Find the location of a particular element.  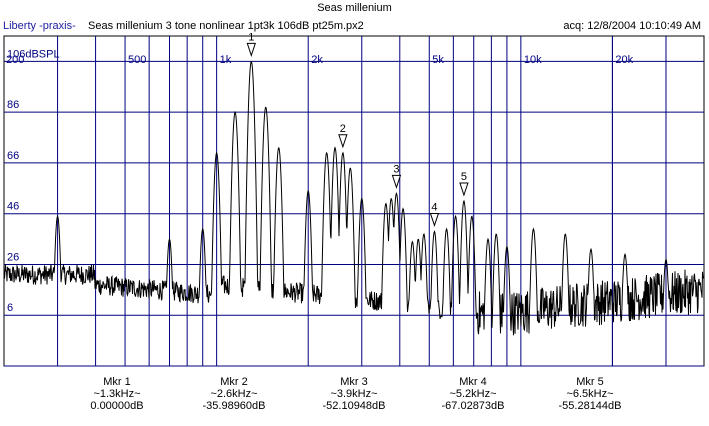

y-tick-label: 86 is located at coordinates (13, 105).